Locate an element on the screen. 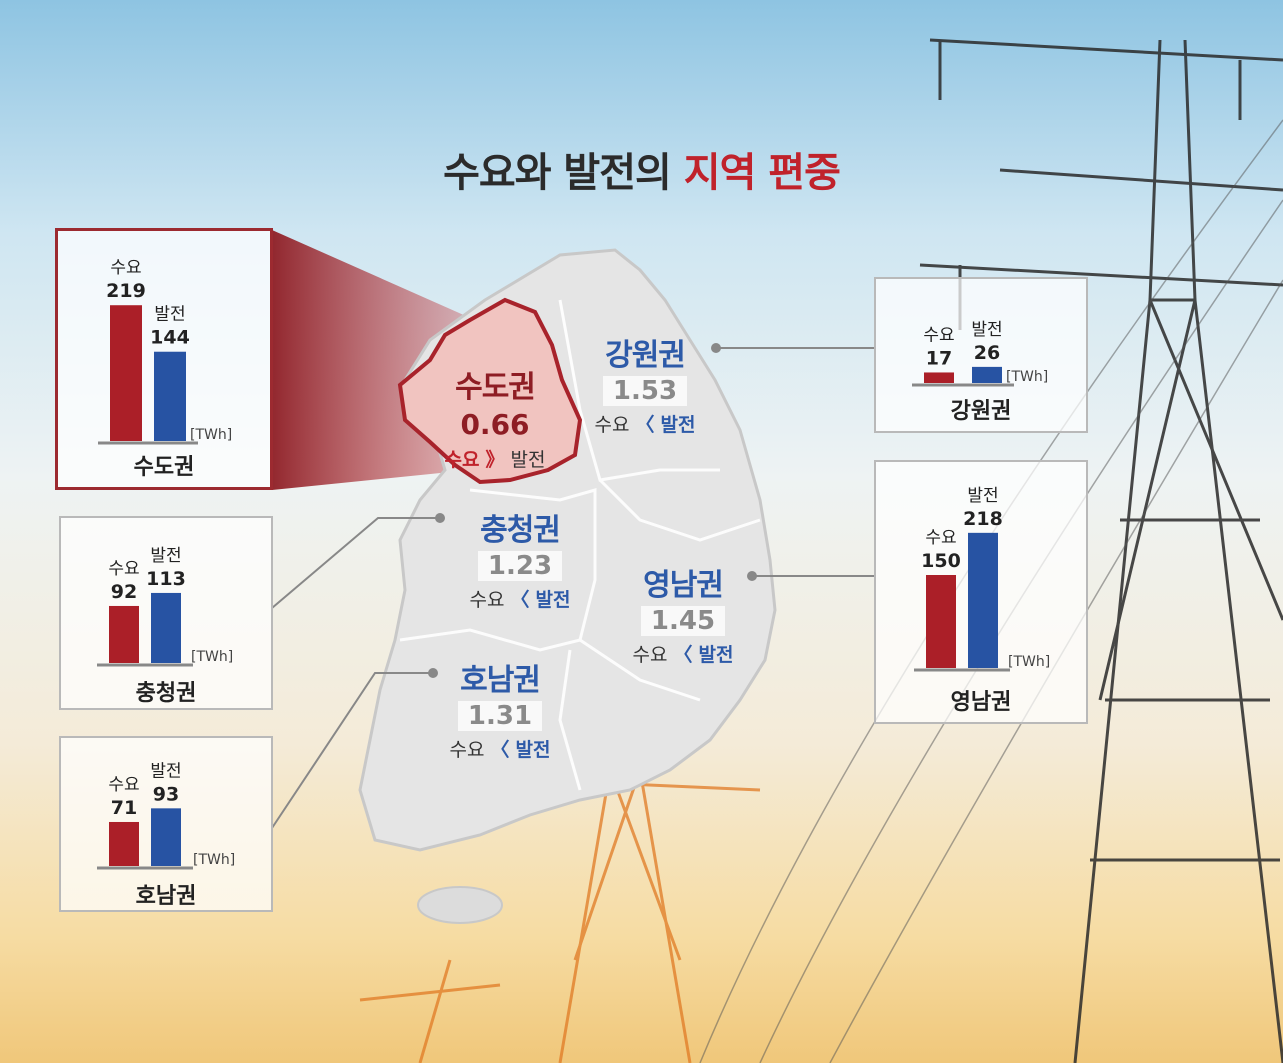 Image resolution: width=1283 pixels, height=1063 pixels. panel-region-name: 영남권 is located at coordinates (981, 702).